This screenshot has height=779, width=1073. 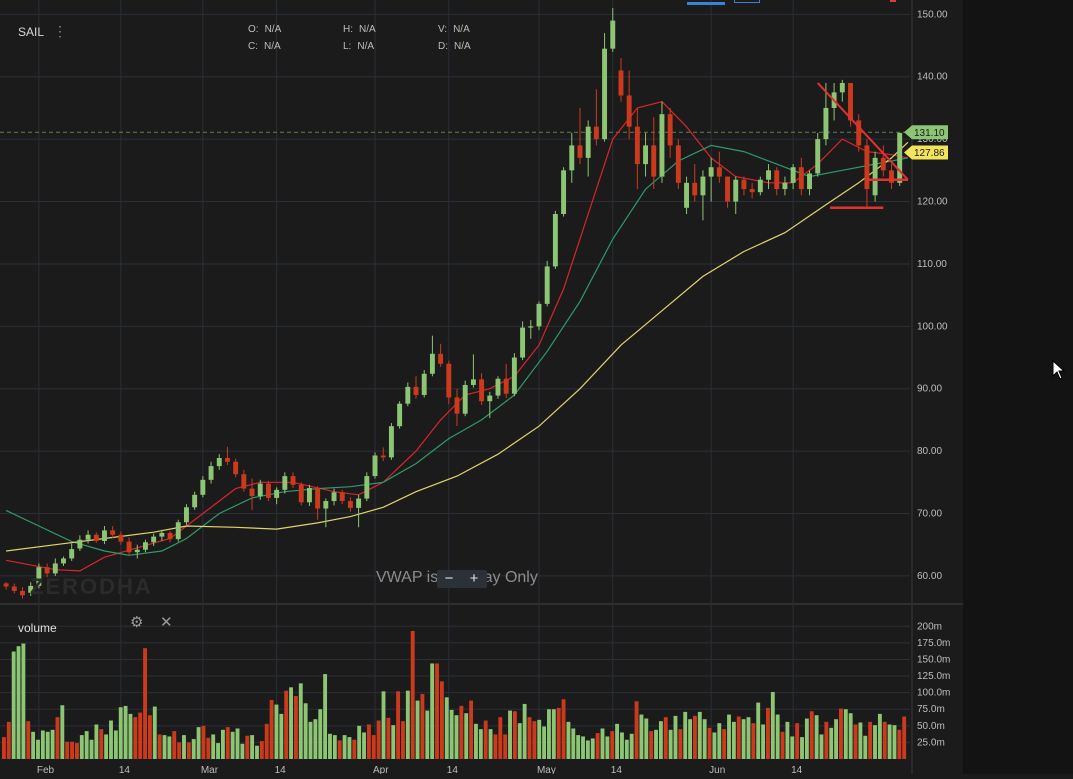 What do you see at coordinates (931, 709) in the screenshot?
I see `volume-tick-label: 75.0m` at bounding box center [931, 709].